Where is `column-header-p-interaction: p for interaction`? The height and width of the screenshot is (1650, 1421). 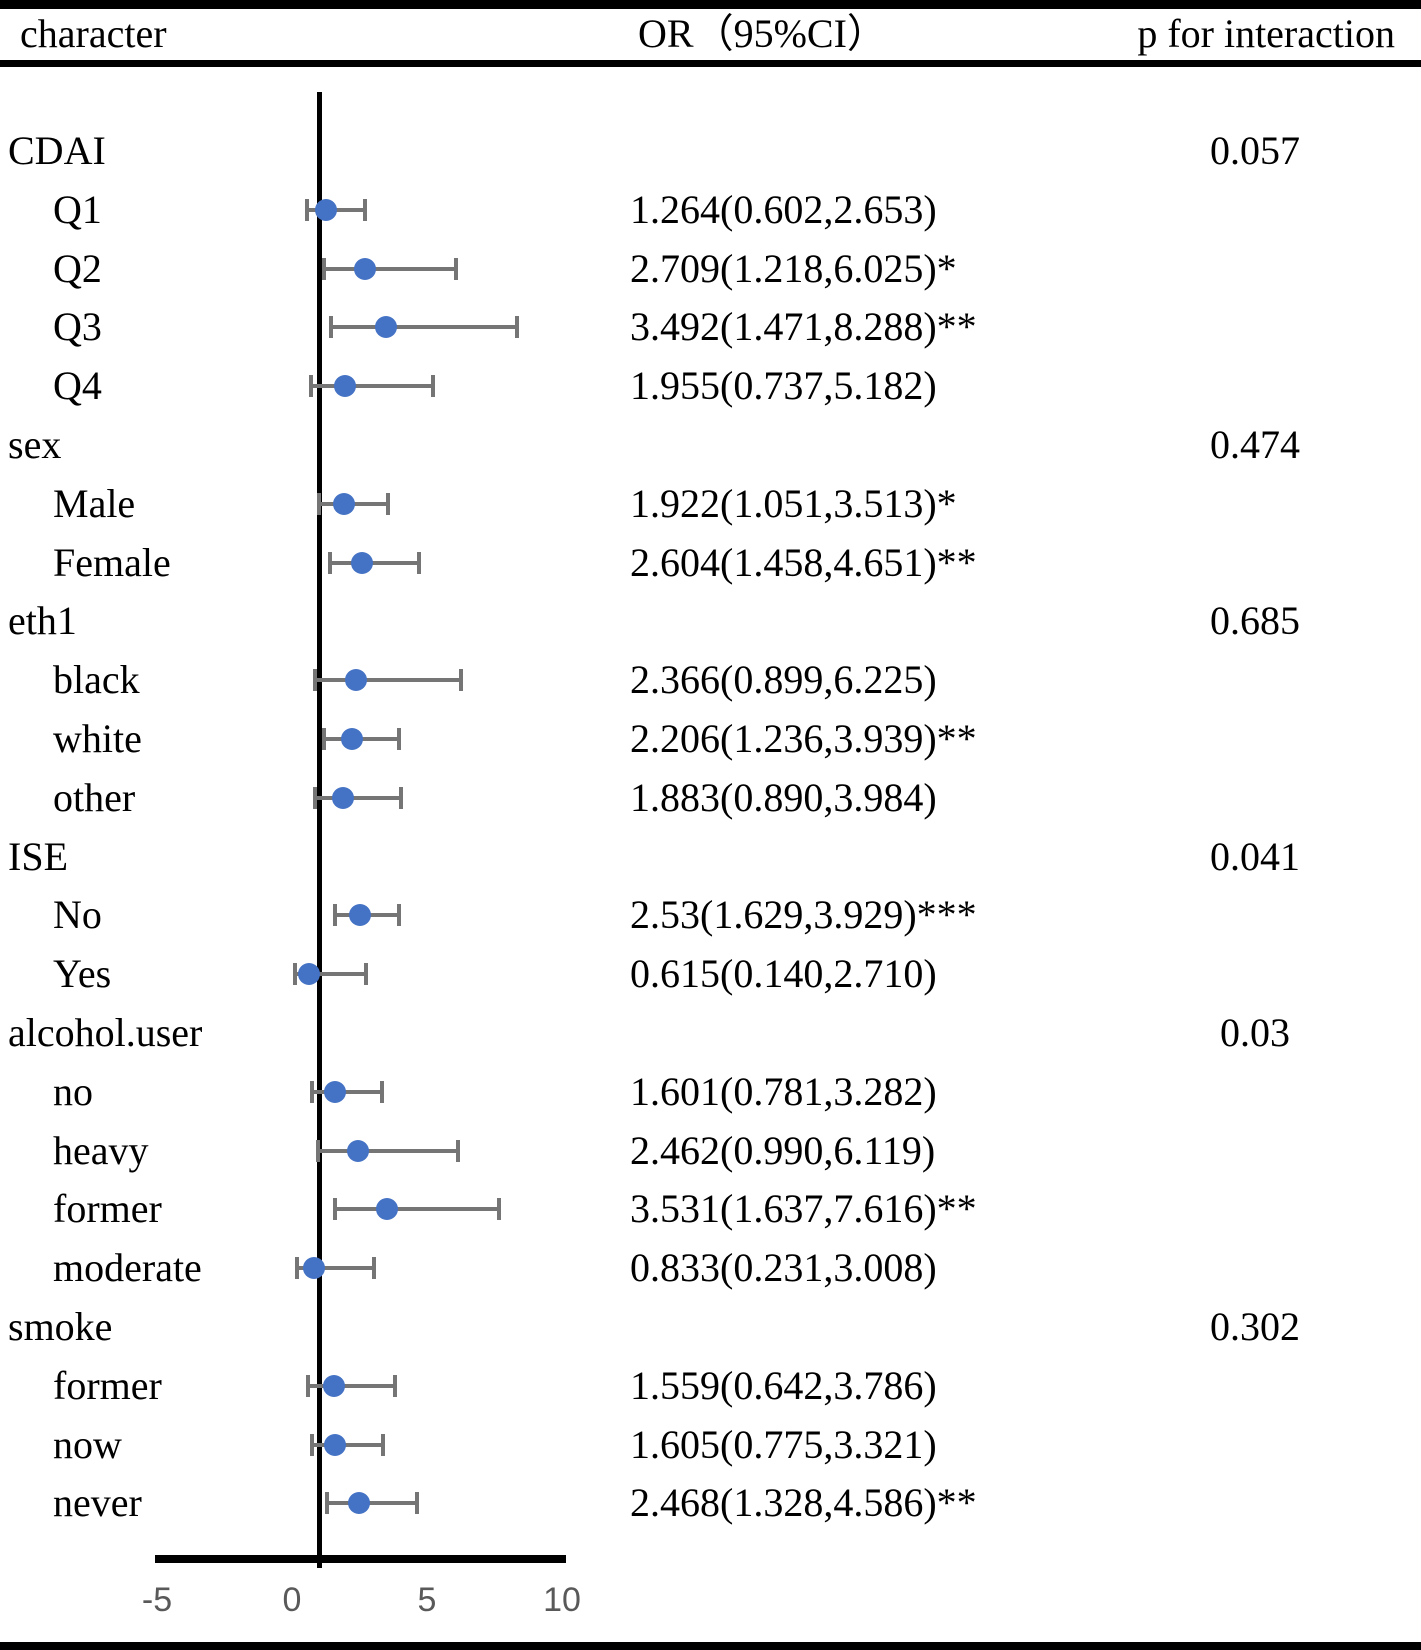
column-header-p-interaction: p for interaction is located at coordinates (1266, 33).